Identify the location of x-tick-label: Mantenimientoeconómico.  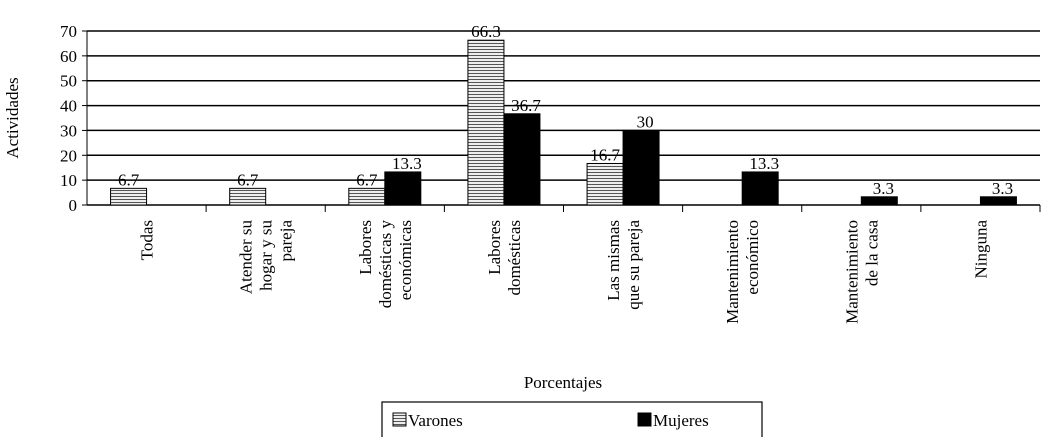
(742, 272).